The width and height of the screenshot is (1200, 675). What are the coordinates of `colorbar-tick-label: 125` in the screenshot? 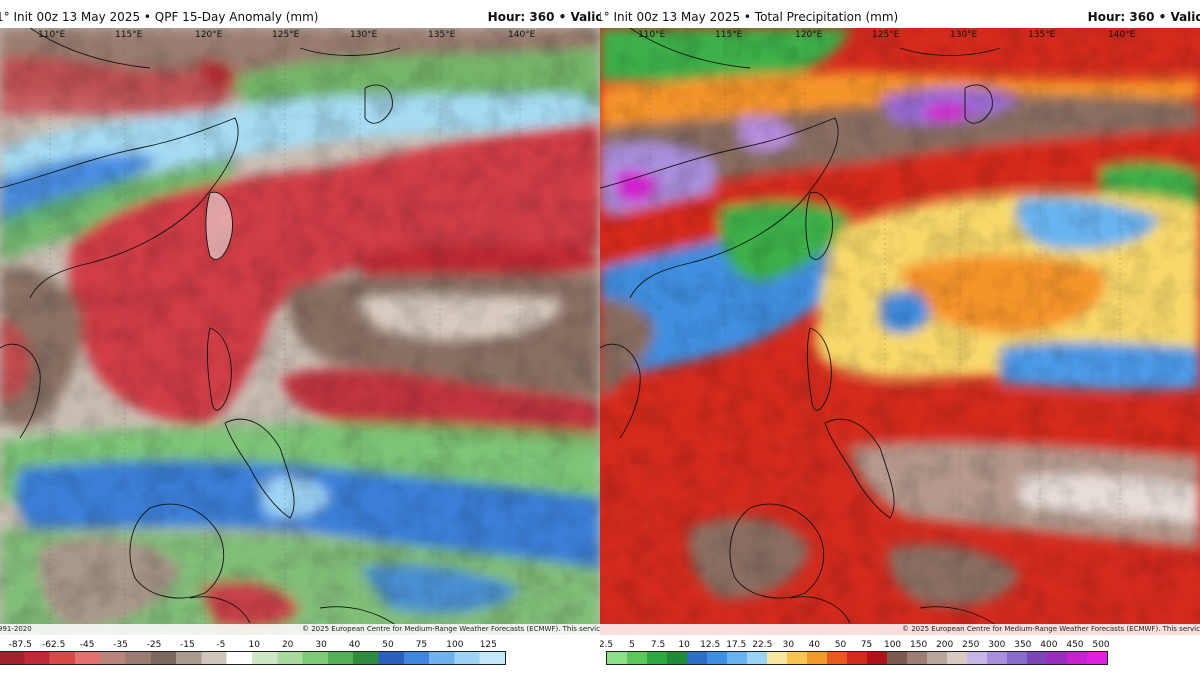 It's located at (488, 645).